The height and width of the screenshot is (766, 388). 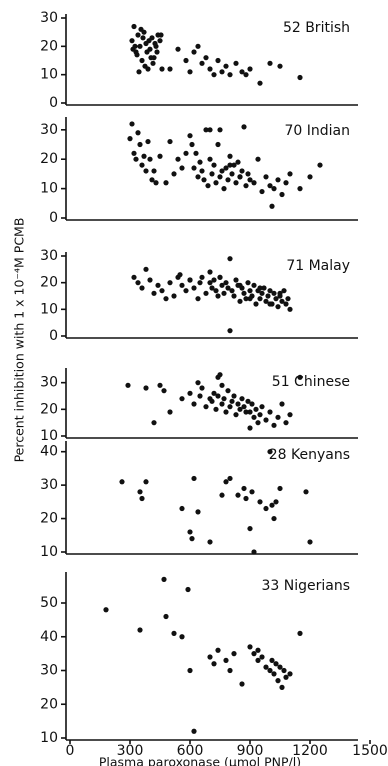 I want to click on y-tick-label: 0, so click(x=53, y=218).